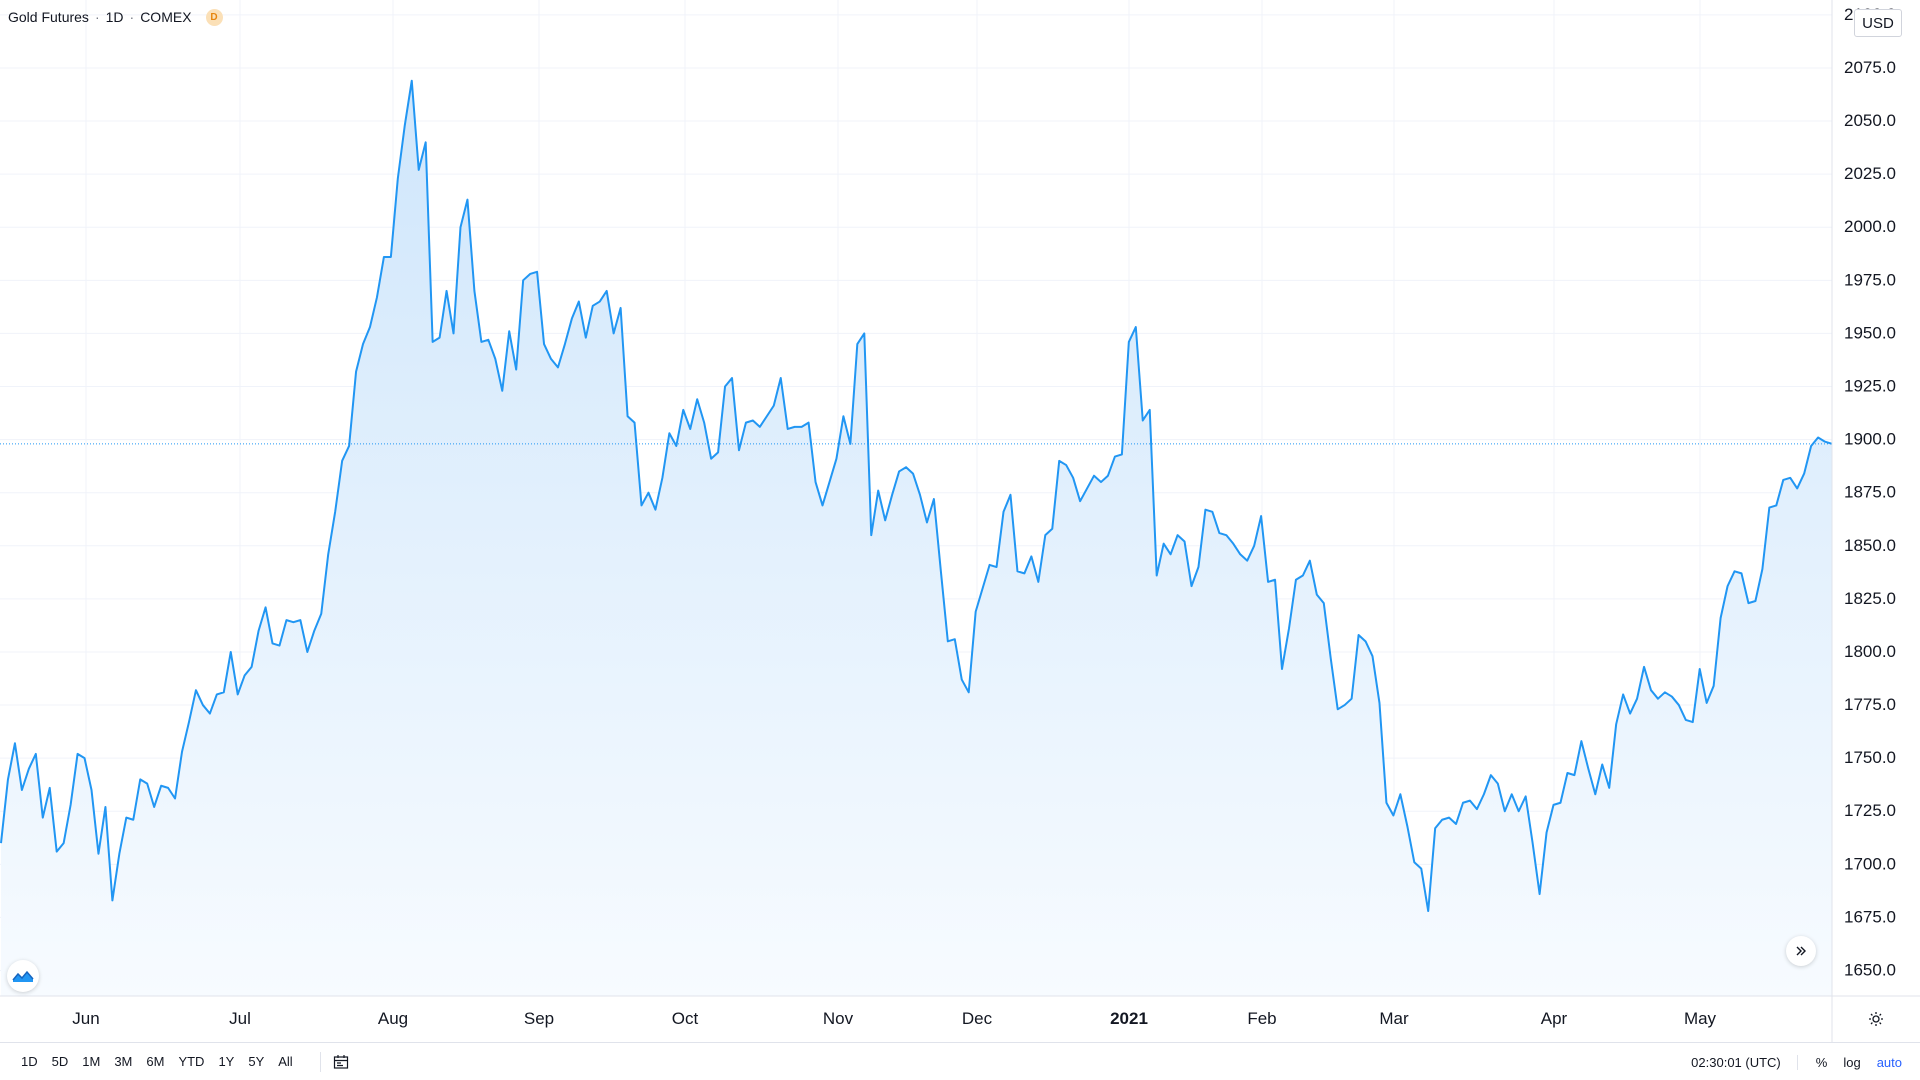  What do you see at coordinates (1394, 1018) in the screenshot?
I see `x-tick-label: Mar` at bounding box center [1394, 1018].